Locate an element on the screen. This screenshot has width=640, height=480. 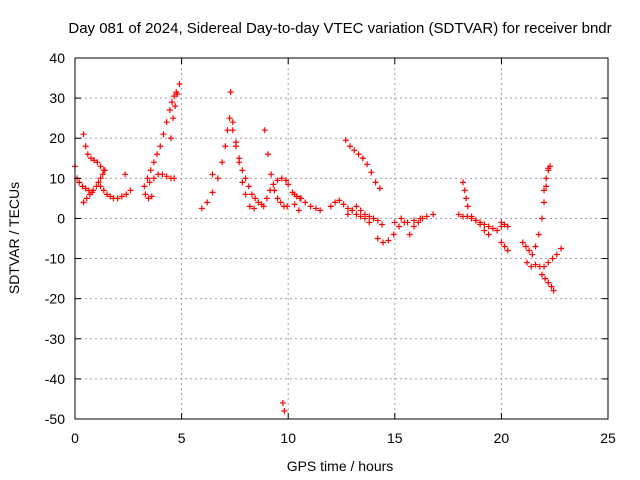
y-tick-label: -50 is located at coordinates (55, 419).